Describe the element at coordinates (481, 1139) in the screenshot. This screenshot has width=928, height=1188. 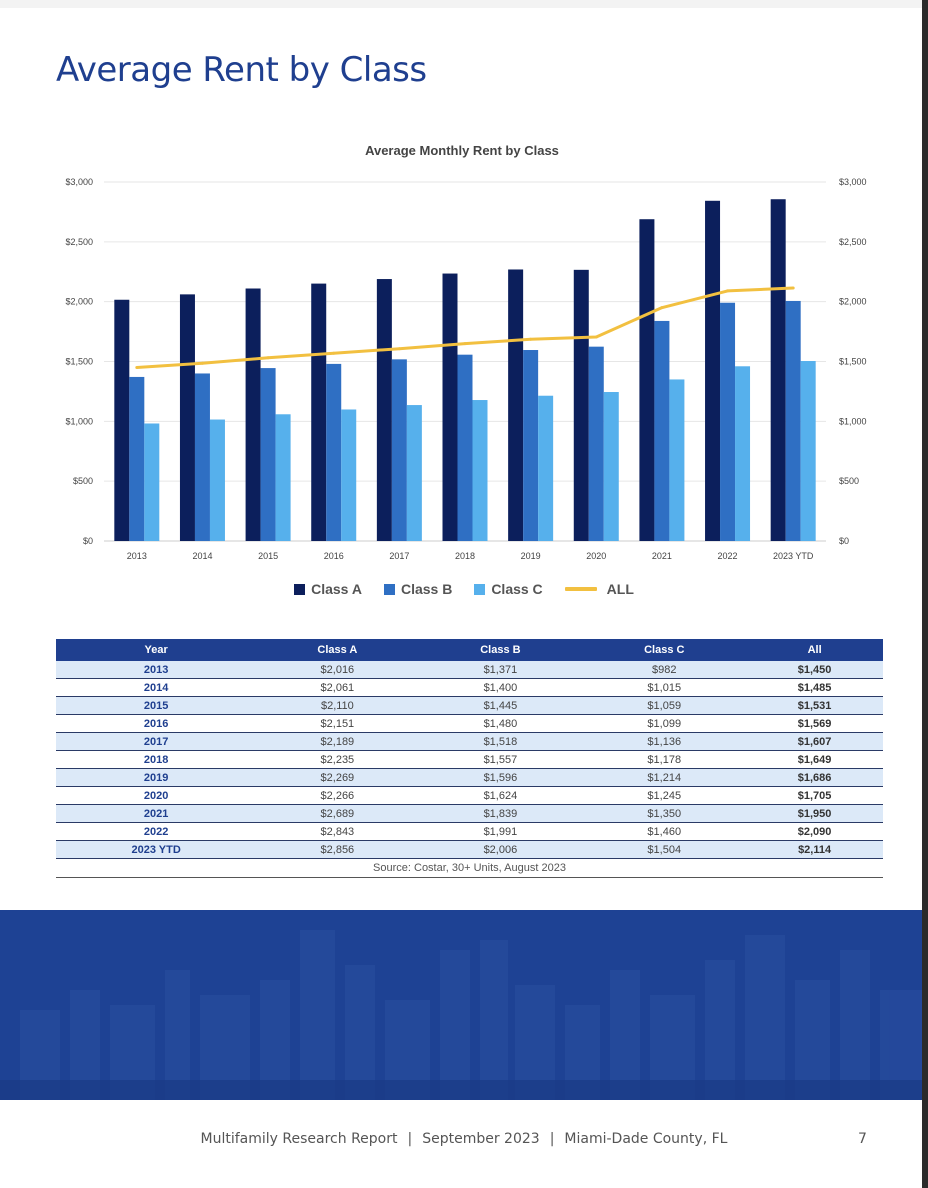
I see `footer-date: September 2023` at that location.